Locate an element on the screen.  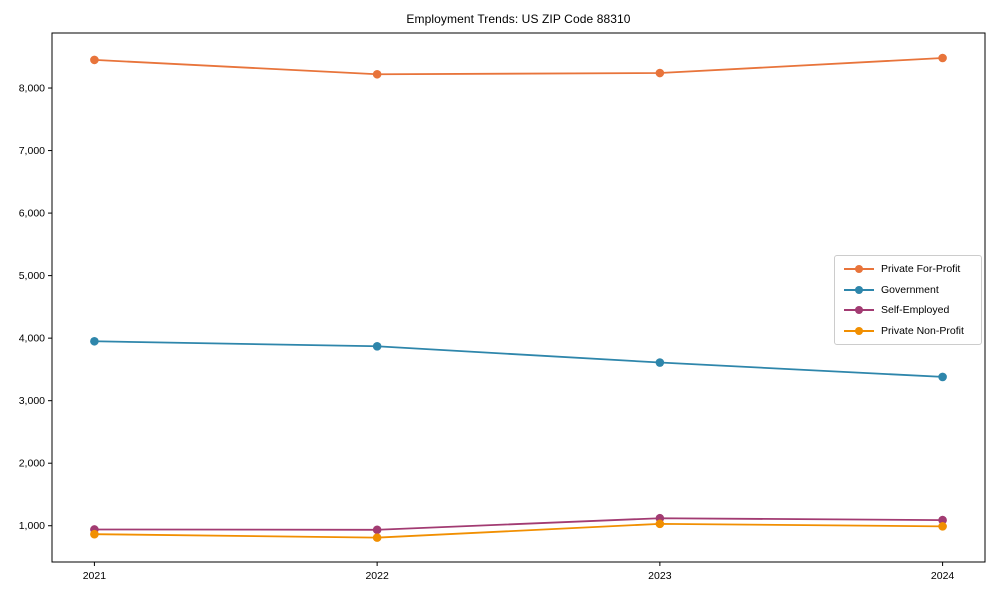
series-private-non-profit is located at coordinates (518, 530).